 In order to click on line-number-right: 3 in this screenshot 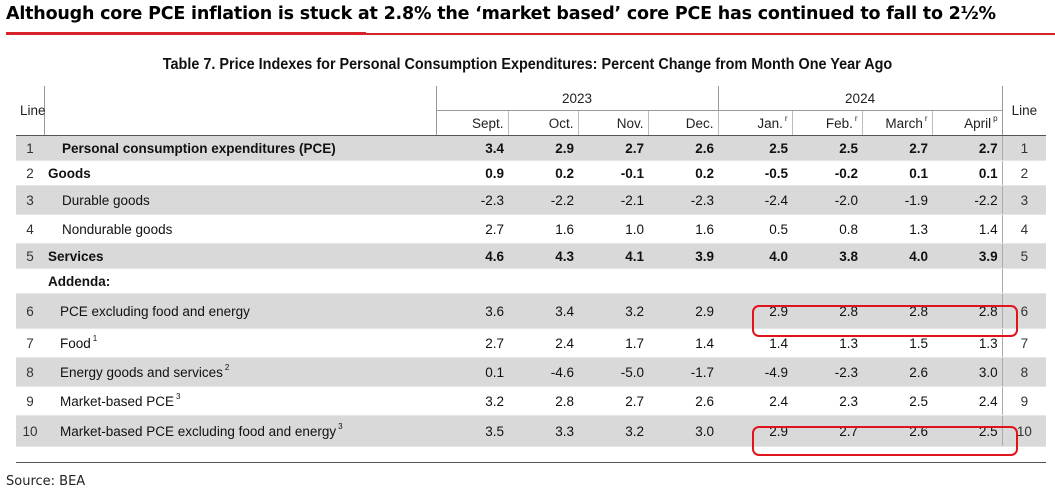, I will do `click(1024, 200)`.